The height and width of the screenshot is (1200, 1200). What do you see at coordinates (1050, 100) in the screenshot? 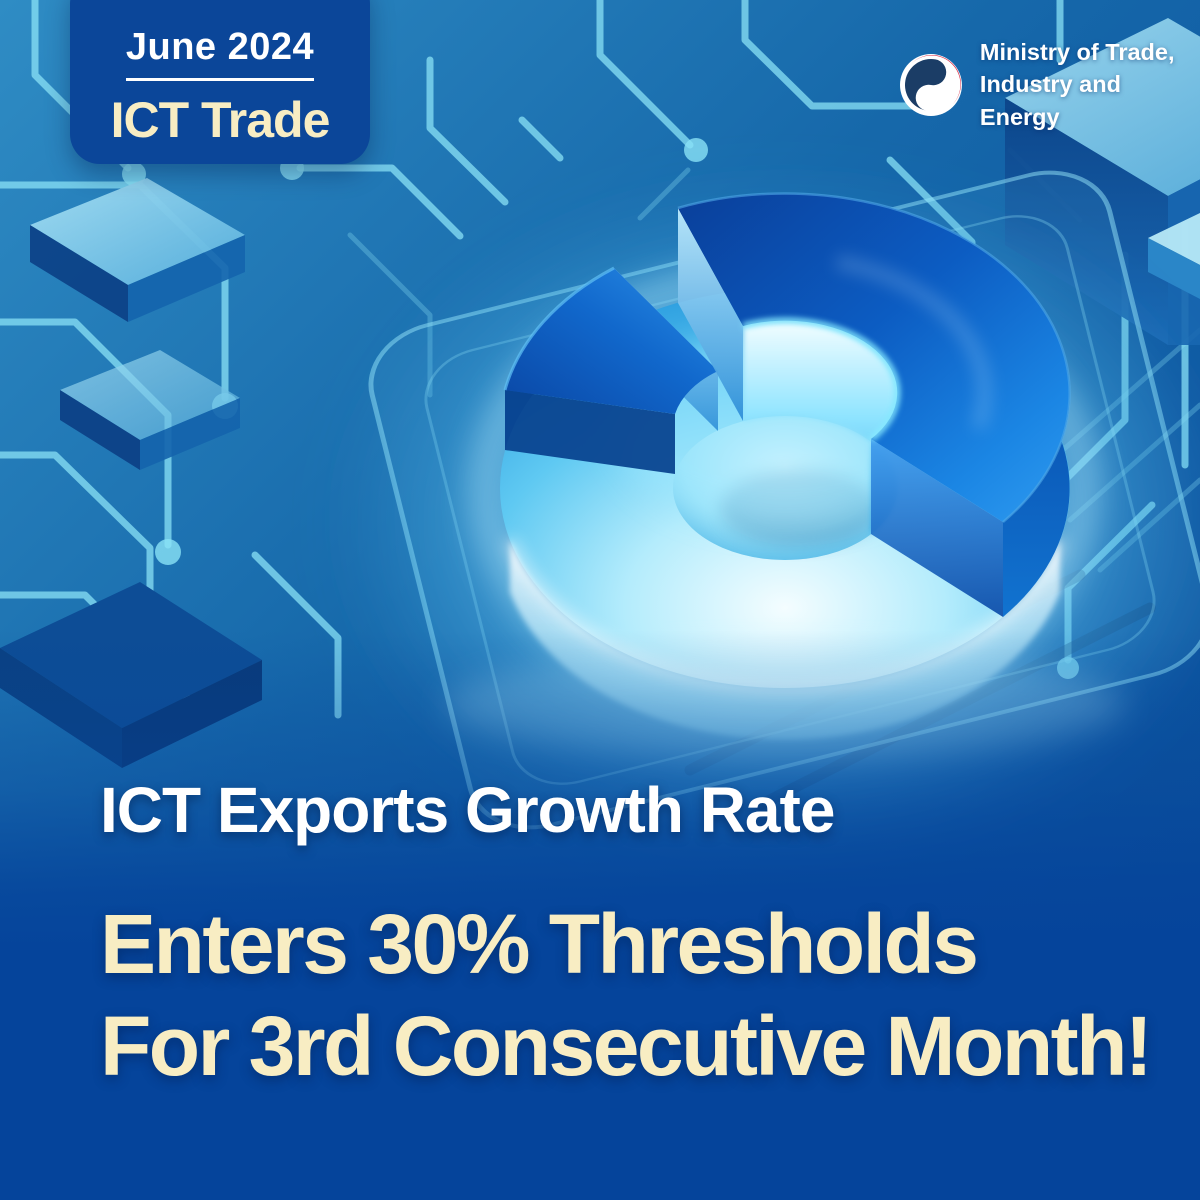
I see `ministry-name-line2: Industry and Energy` at bounding box center [1050, 100].